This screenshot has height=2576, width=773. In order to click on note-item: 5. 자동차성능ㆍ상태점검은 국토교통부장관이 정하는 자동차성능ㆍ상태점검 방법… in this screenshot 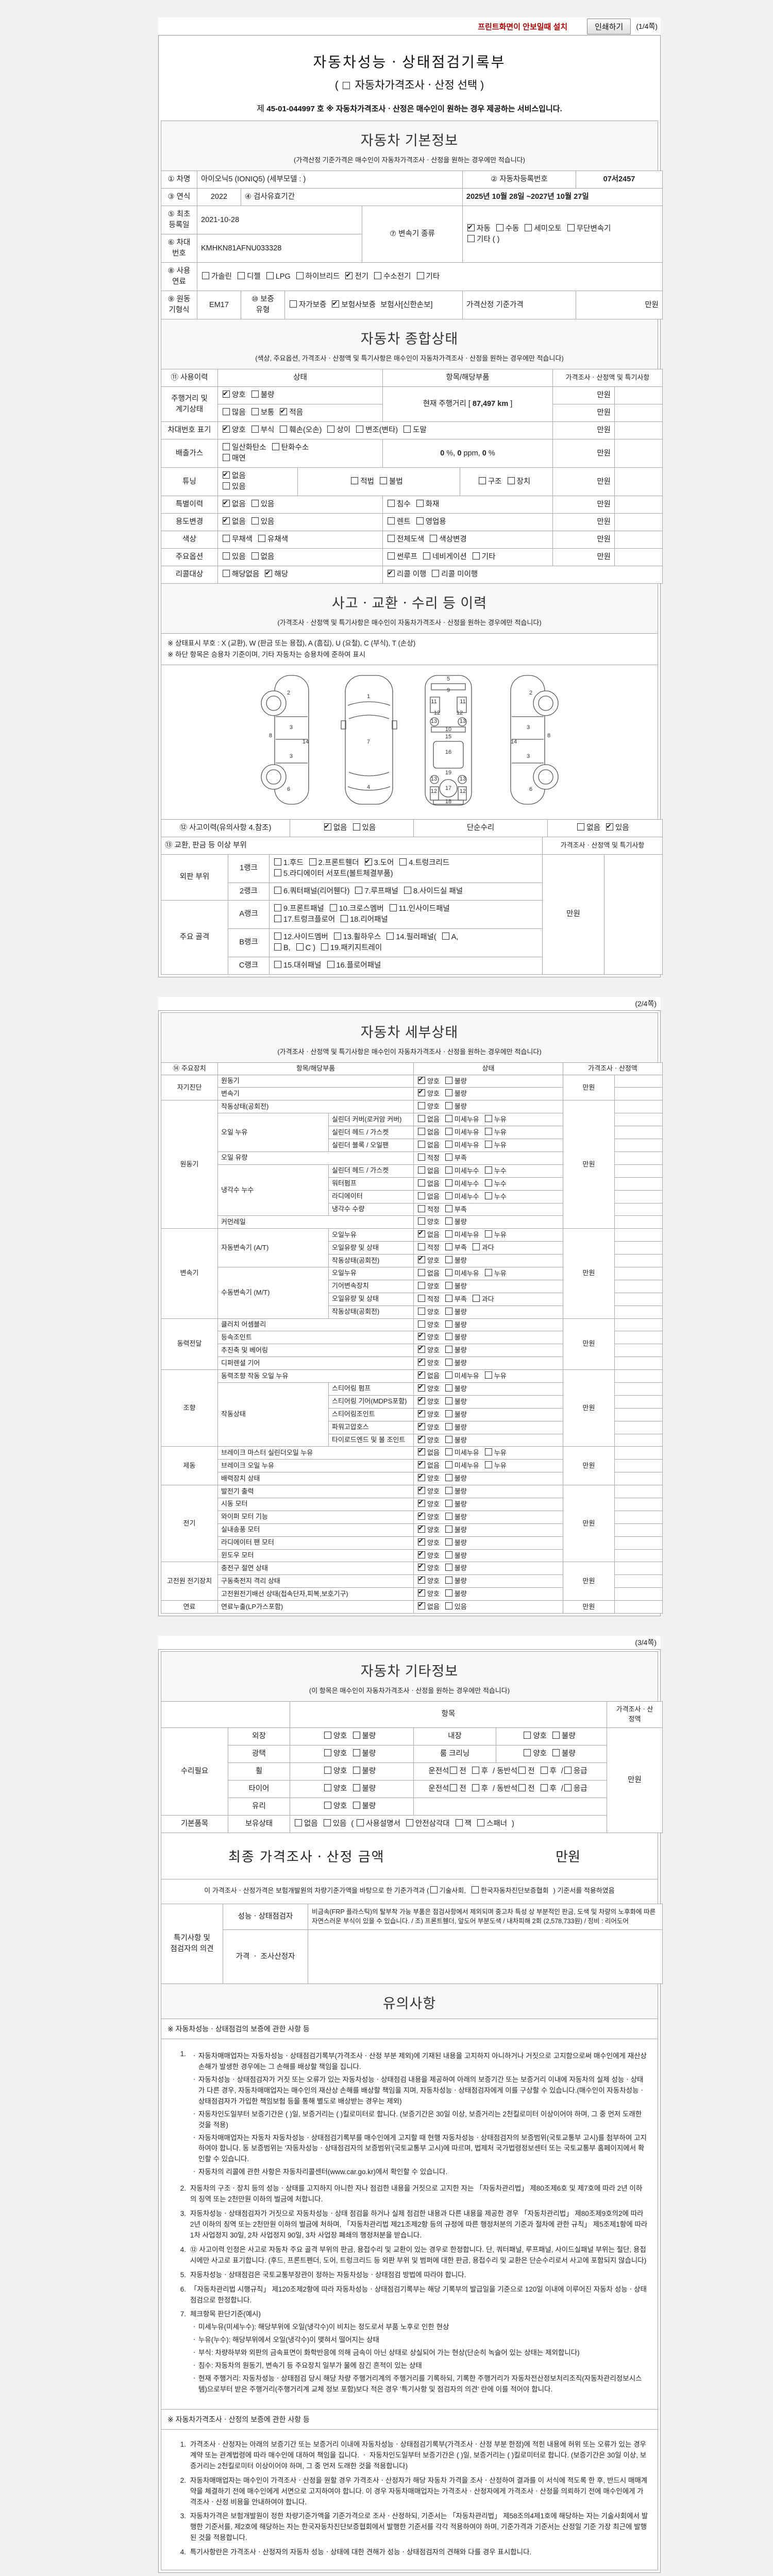, I will do `click(409, 2275)`.